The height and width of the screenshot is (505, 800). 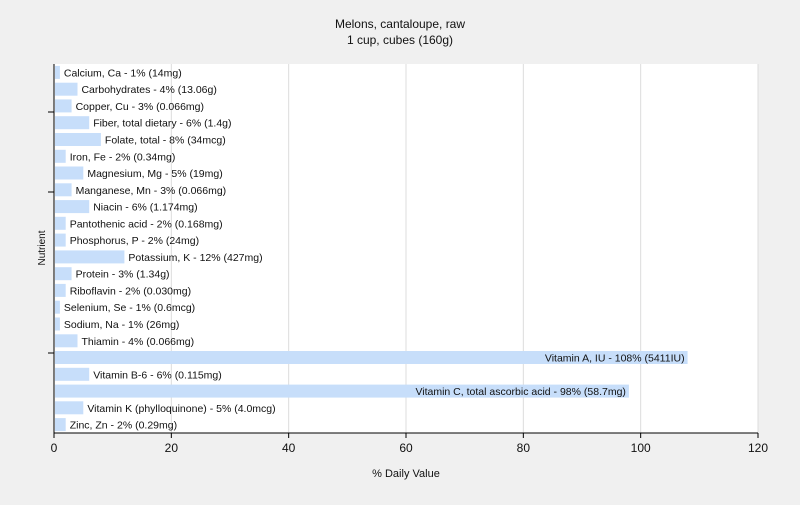 I want to click on bar-label: Manganese, Mn - 3% (0.066mg), so click(x=151, y=191).